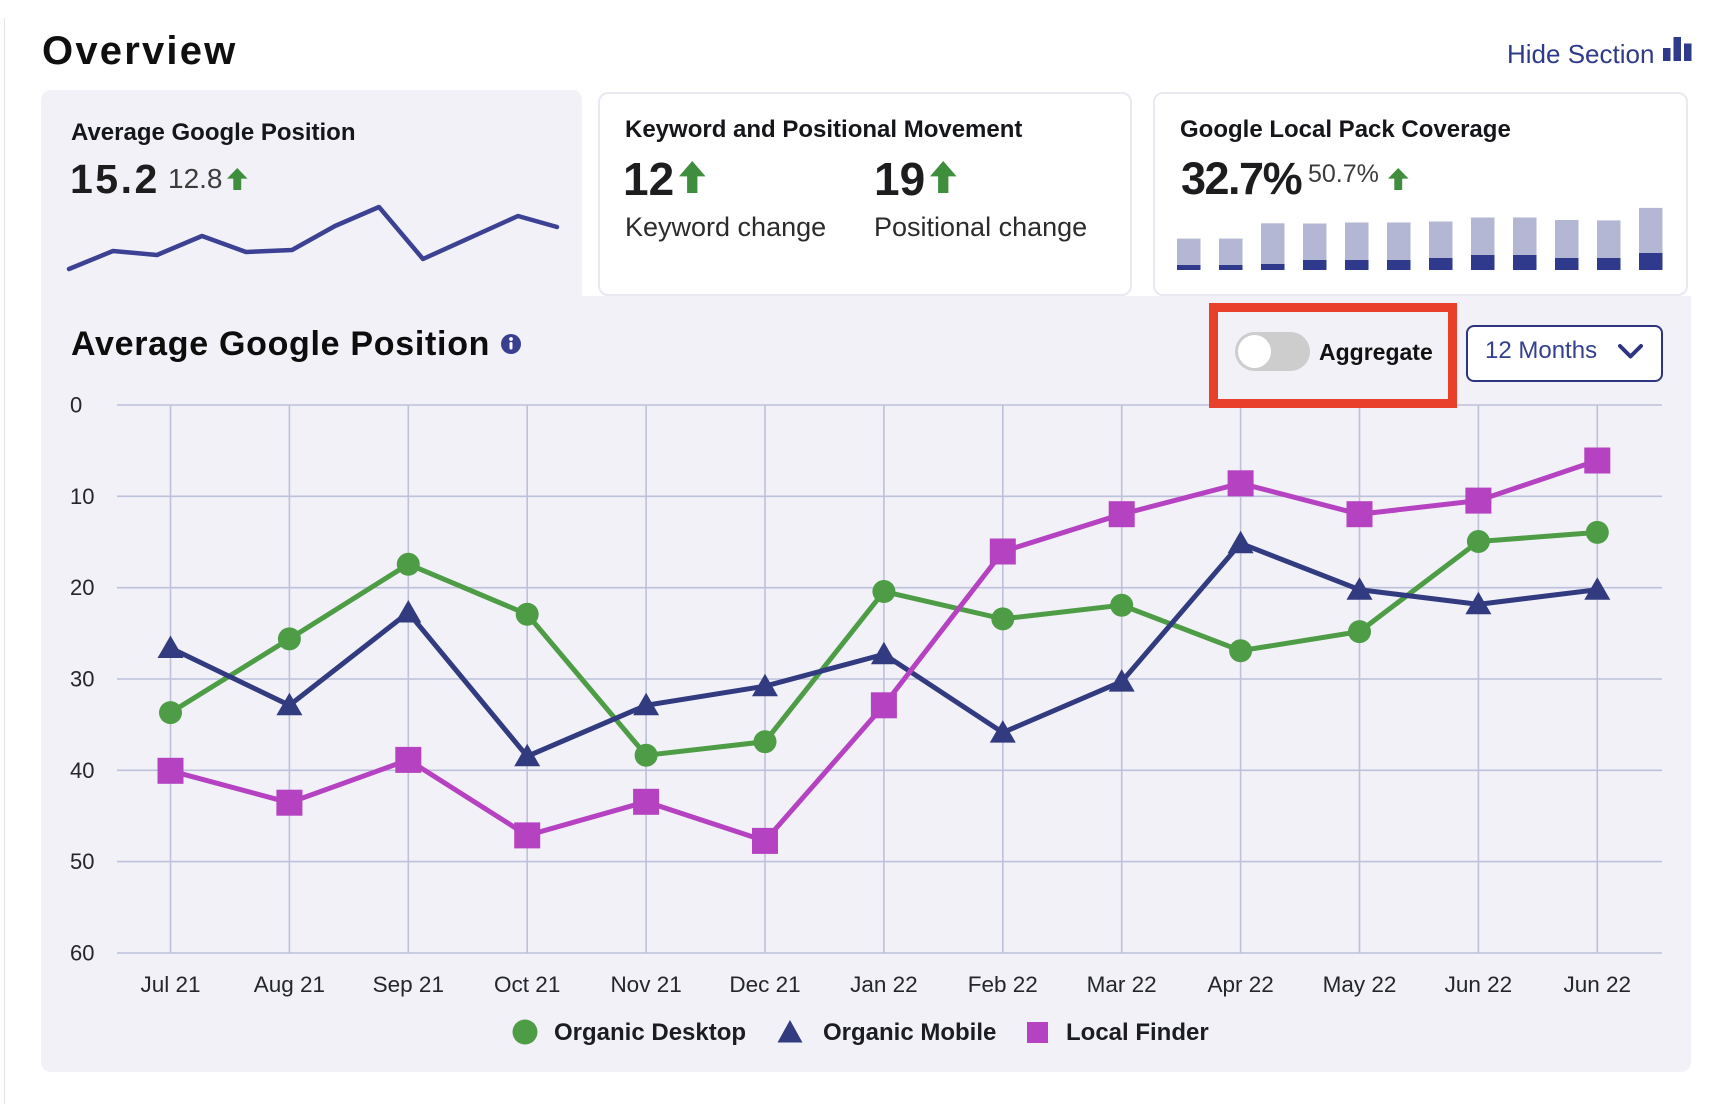  I want to click on svg-text: Mar 22, so click(1122, 984).